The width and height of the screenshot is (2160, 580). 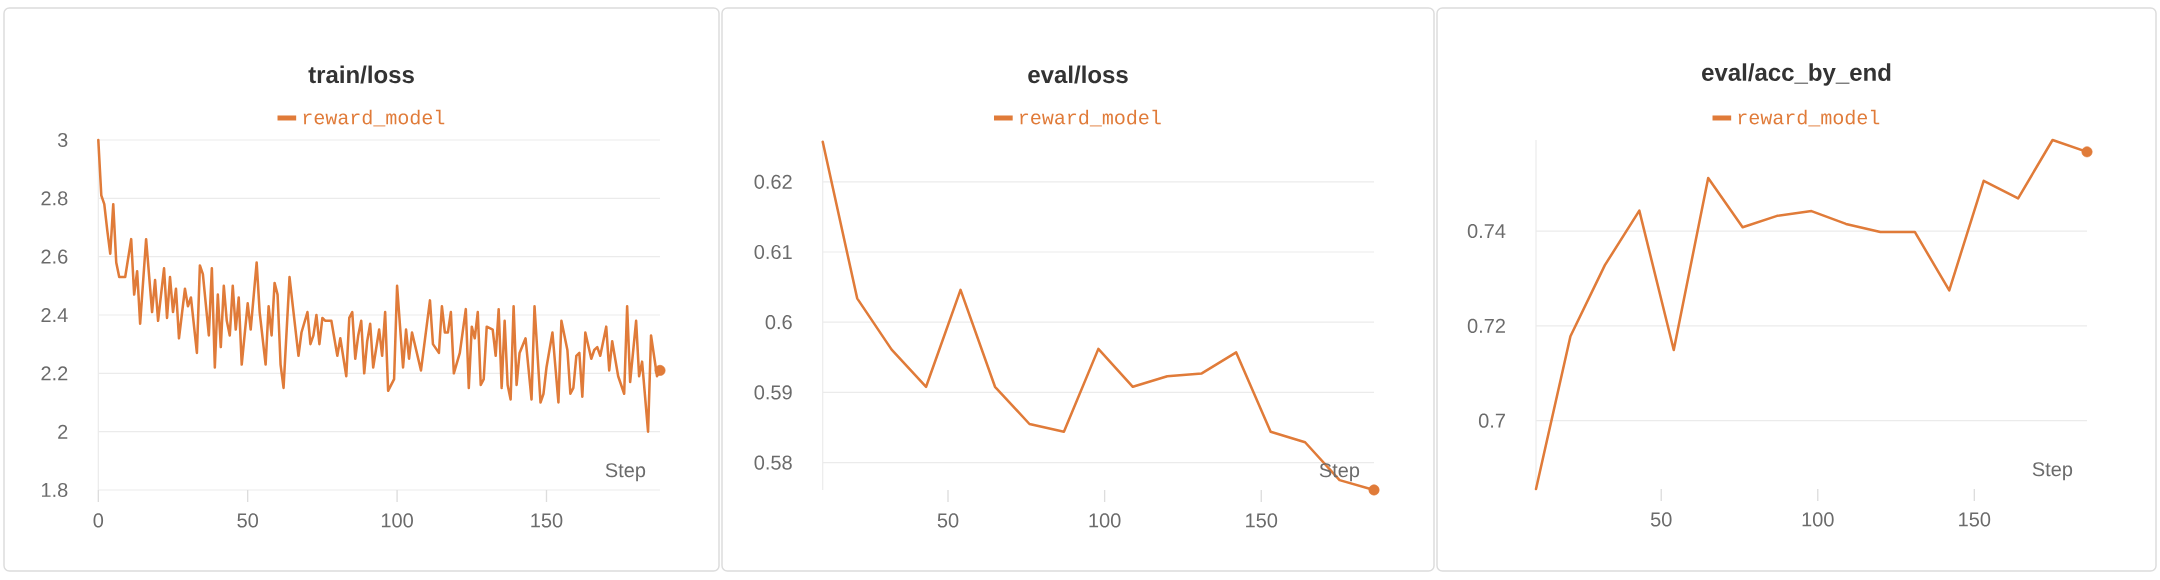 I want to click on y-tick-label: 0.59, so click(x=773, y=392).